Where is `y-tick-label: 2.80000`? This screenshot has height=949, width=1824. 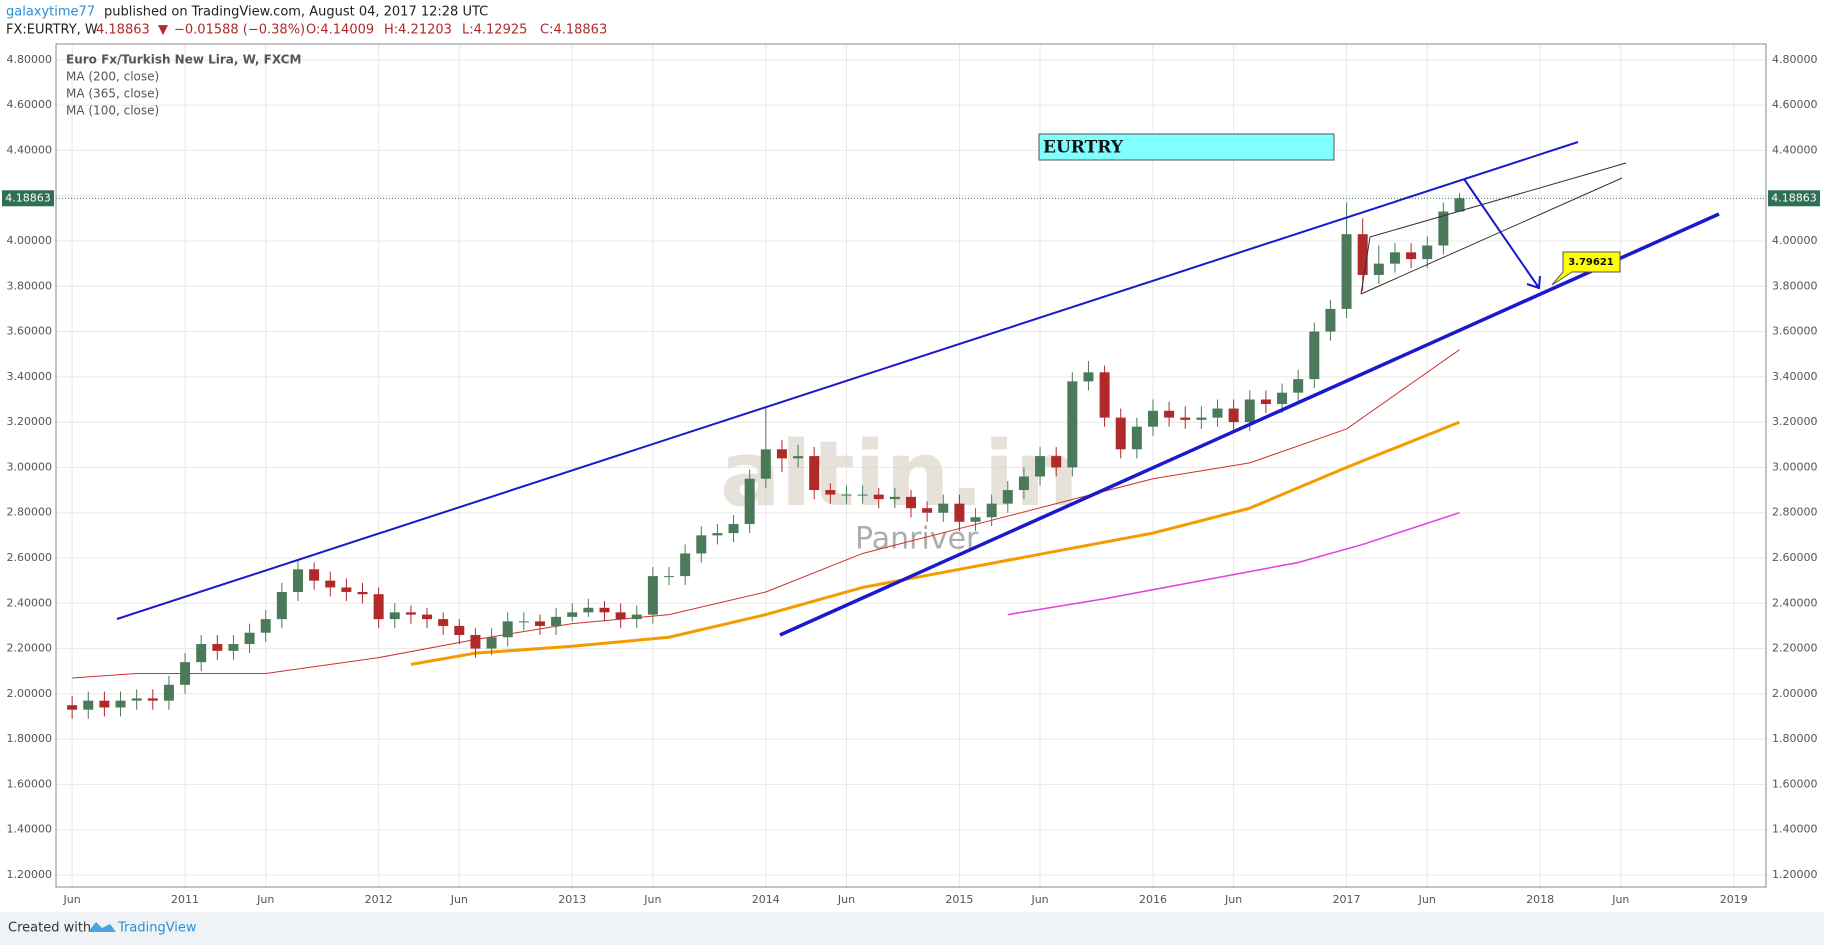
y-tick-label: 2.80000 is located at coordinates (30, 512).